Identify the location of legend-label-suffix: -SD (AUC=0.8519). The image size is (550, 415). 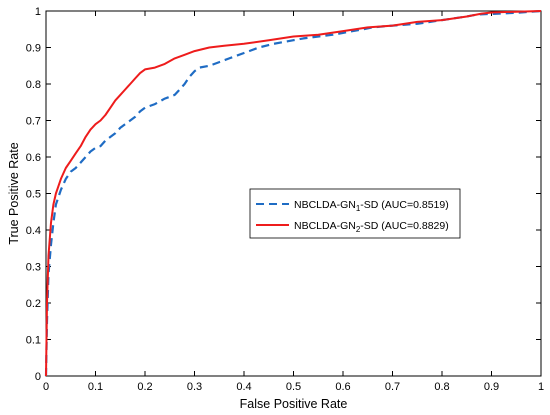
(404, 205).